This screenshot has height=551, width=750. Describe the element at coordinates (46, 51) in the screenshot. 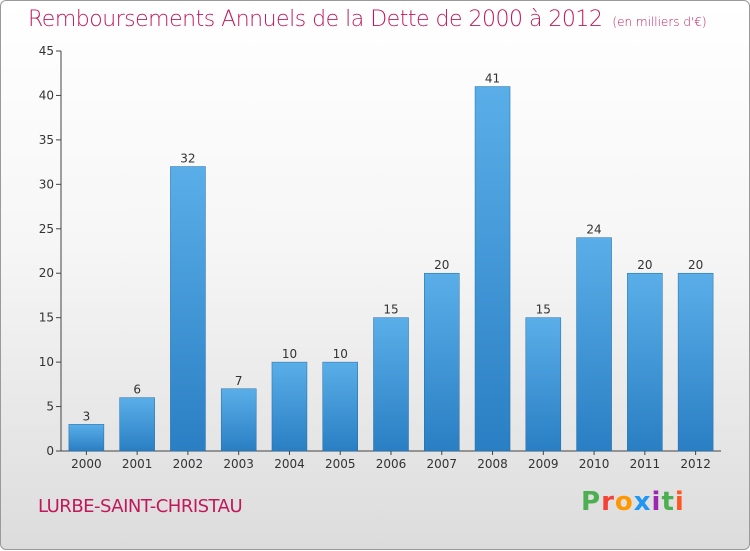

I see `y-tick-label: 45` at that location.